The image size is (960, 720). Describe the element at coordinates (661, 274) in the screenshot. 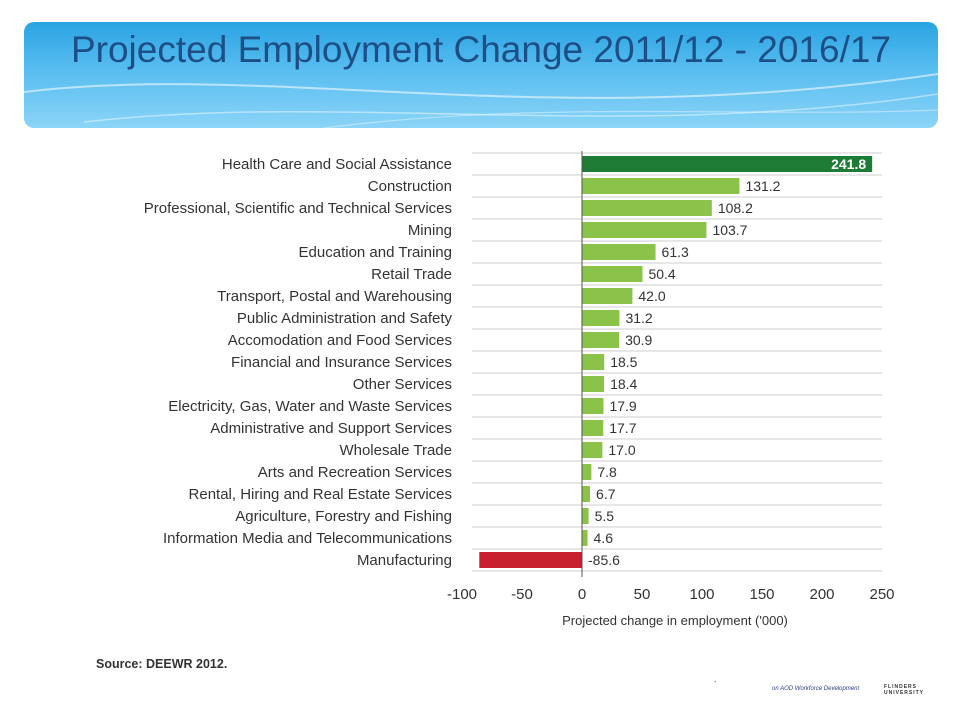

I see `value-label: 50.4` at that location.